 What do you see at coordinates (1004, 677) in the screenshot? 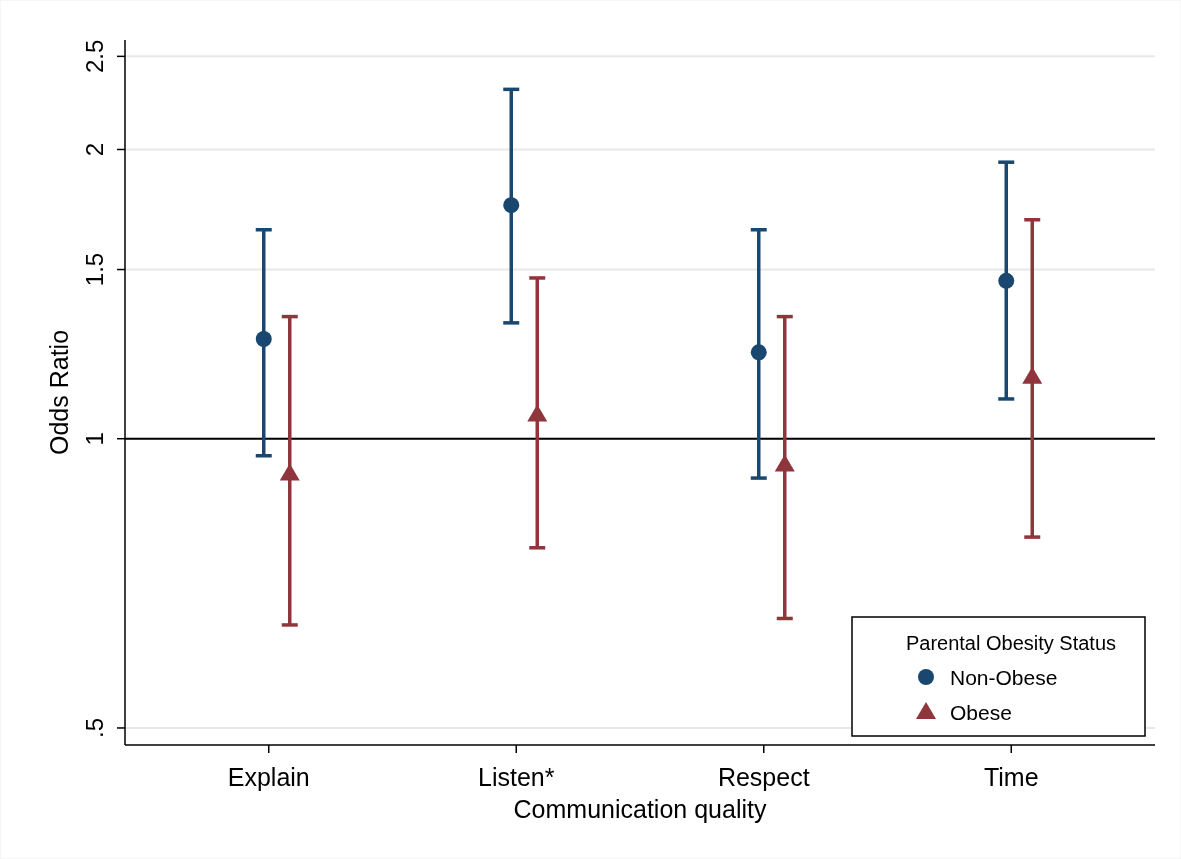
I see `legend-label: Non-Obese` at bounding box center [1004, 677].